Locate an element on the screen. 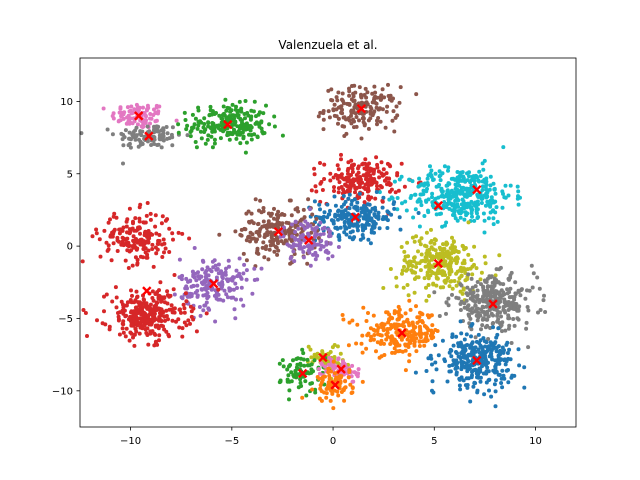 The width and height of the screenshot is (640, 480). chart-title: Valenzuela et al. is located at coordinates (327, 45).